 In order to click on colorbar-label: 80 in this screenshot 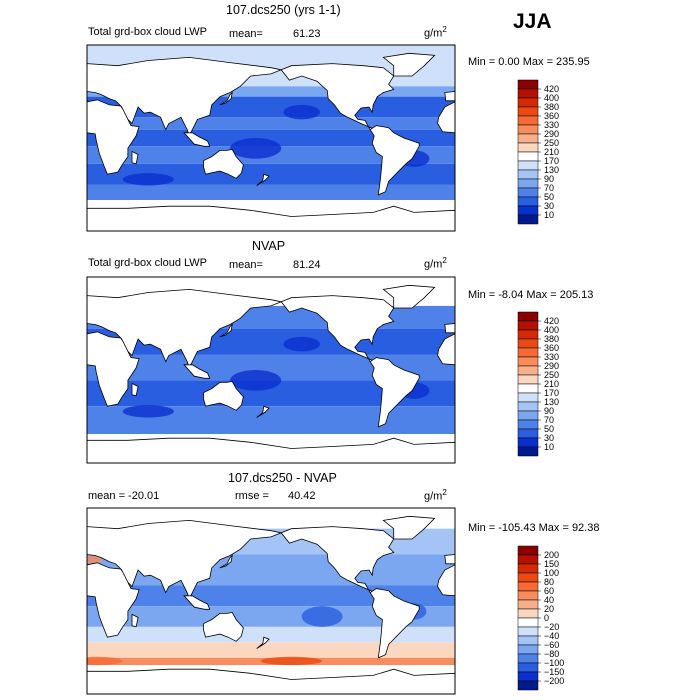, I will do `click(549, 582)`.